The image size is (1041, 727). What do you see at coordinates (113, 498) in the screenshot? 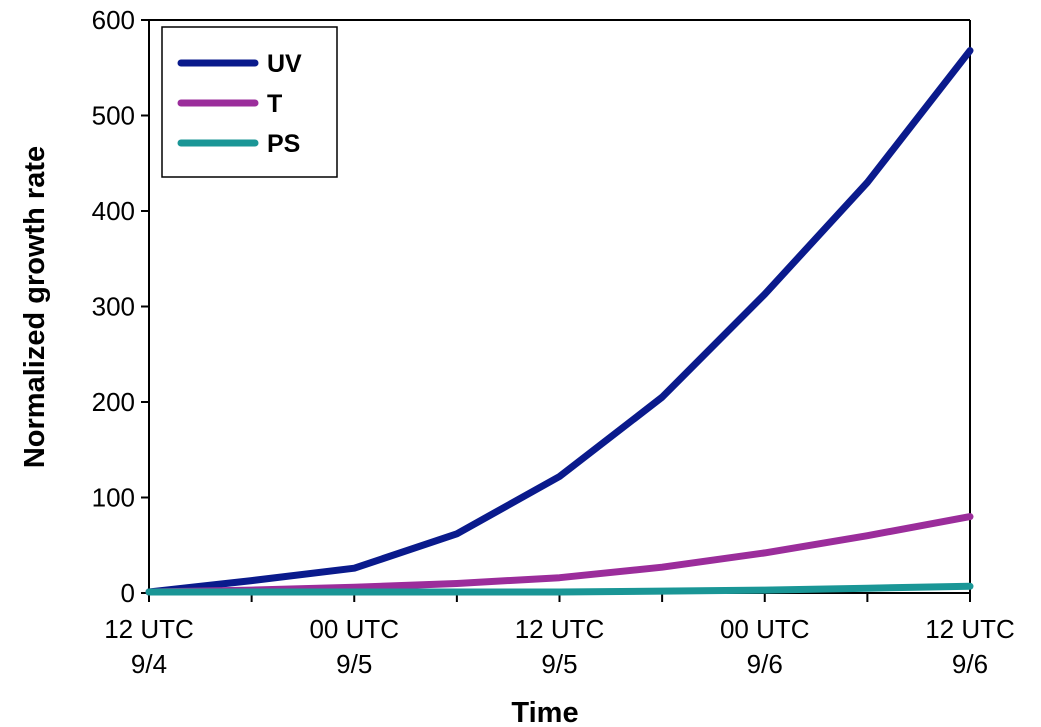
I see `y-tick-label: 100` at bounding box center [113, 498].